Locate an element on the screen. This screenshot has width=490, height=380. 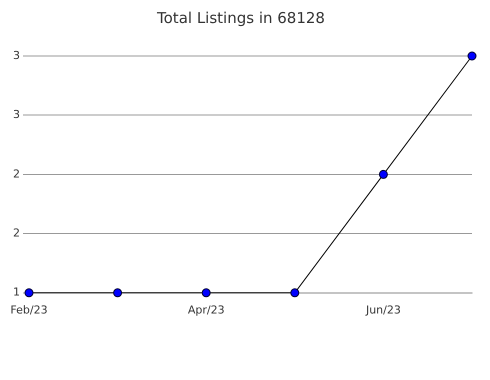
x-tick-label: Feb/23 is located at coordinates (29, 309).